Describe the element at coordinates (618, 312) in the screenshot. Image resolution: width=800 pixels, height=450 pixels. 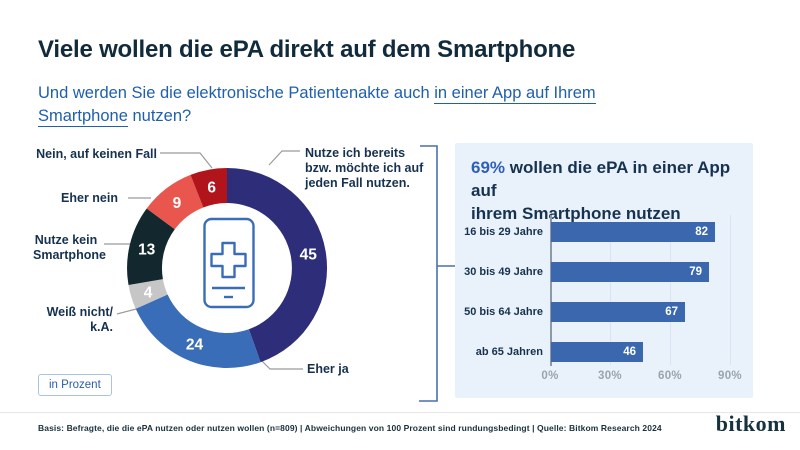
I see `bar: 67` at that location.